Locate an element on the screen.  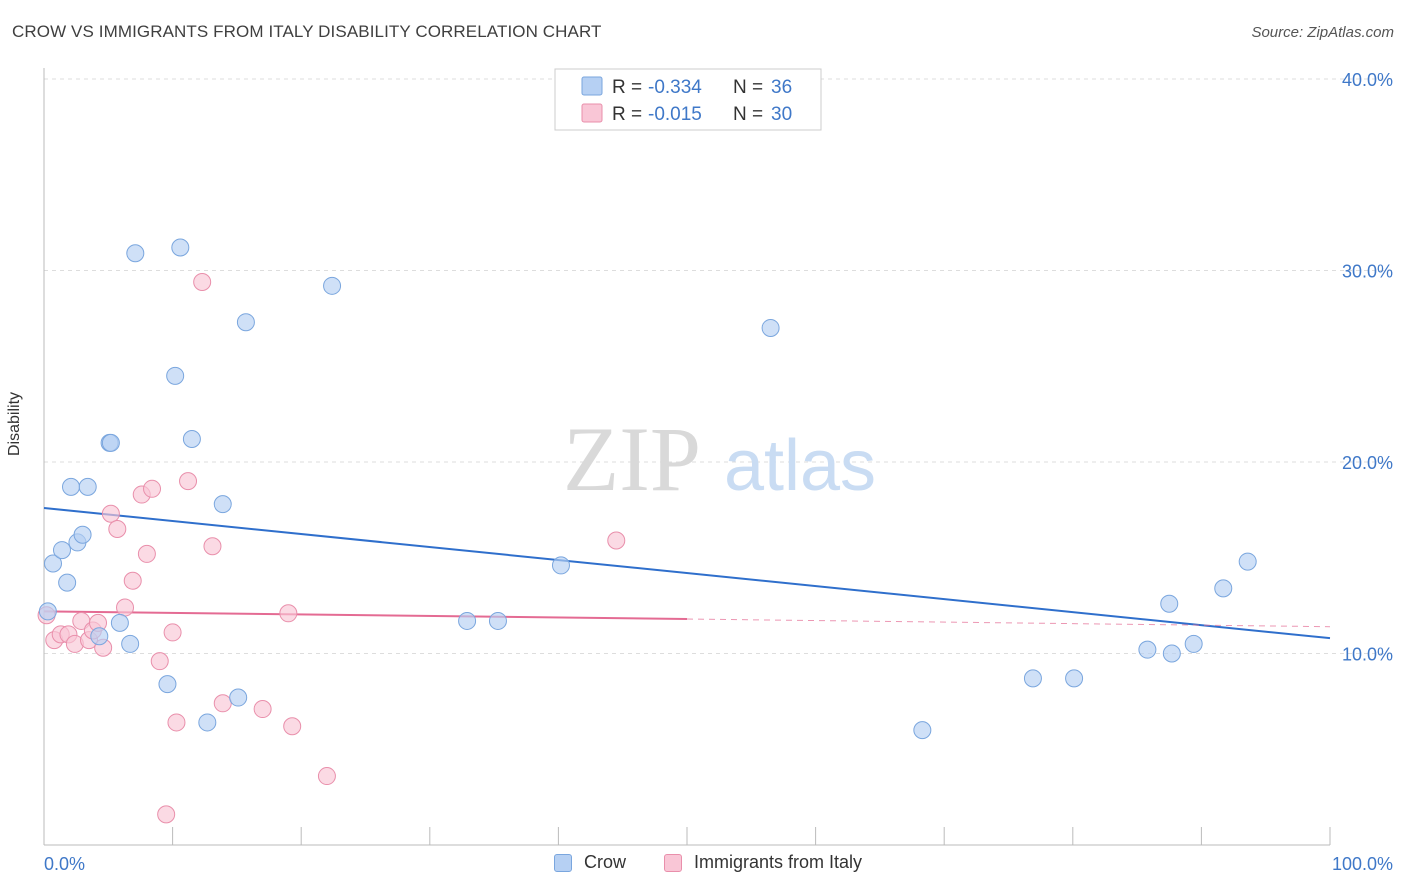
legend-crow-r-label: R = is located at coordinates (627, 87).